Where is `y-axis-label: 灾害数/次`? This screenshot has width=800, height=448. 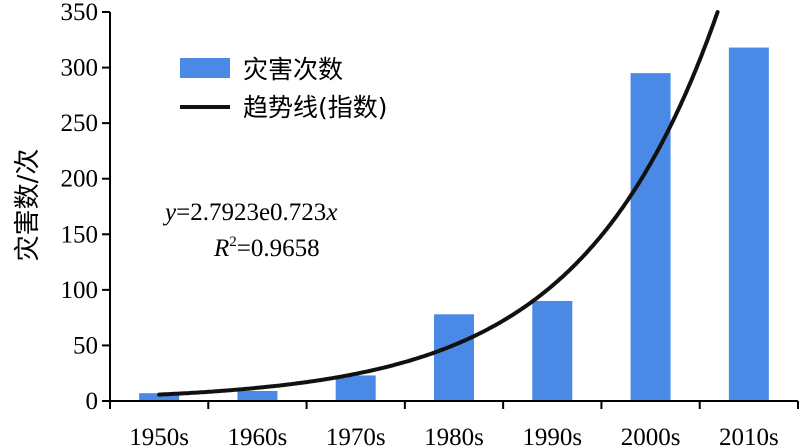 y-axis-label: 灾害数/次 is located at coordinates (28, 205).